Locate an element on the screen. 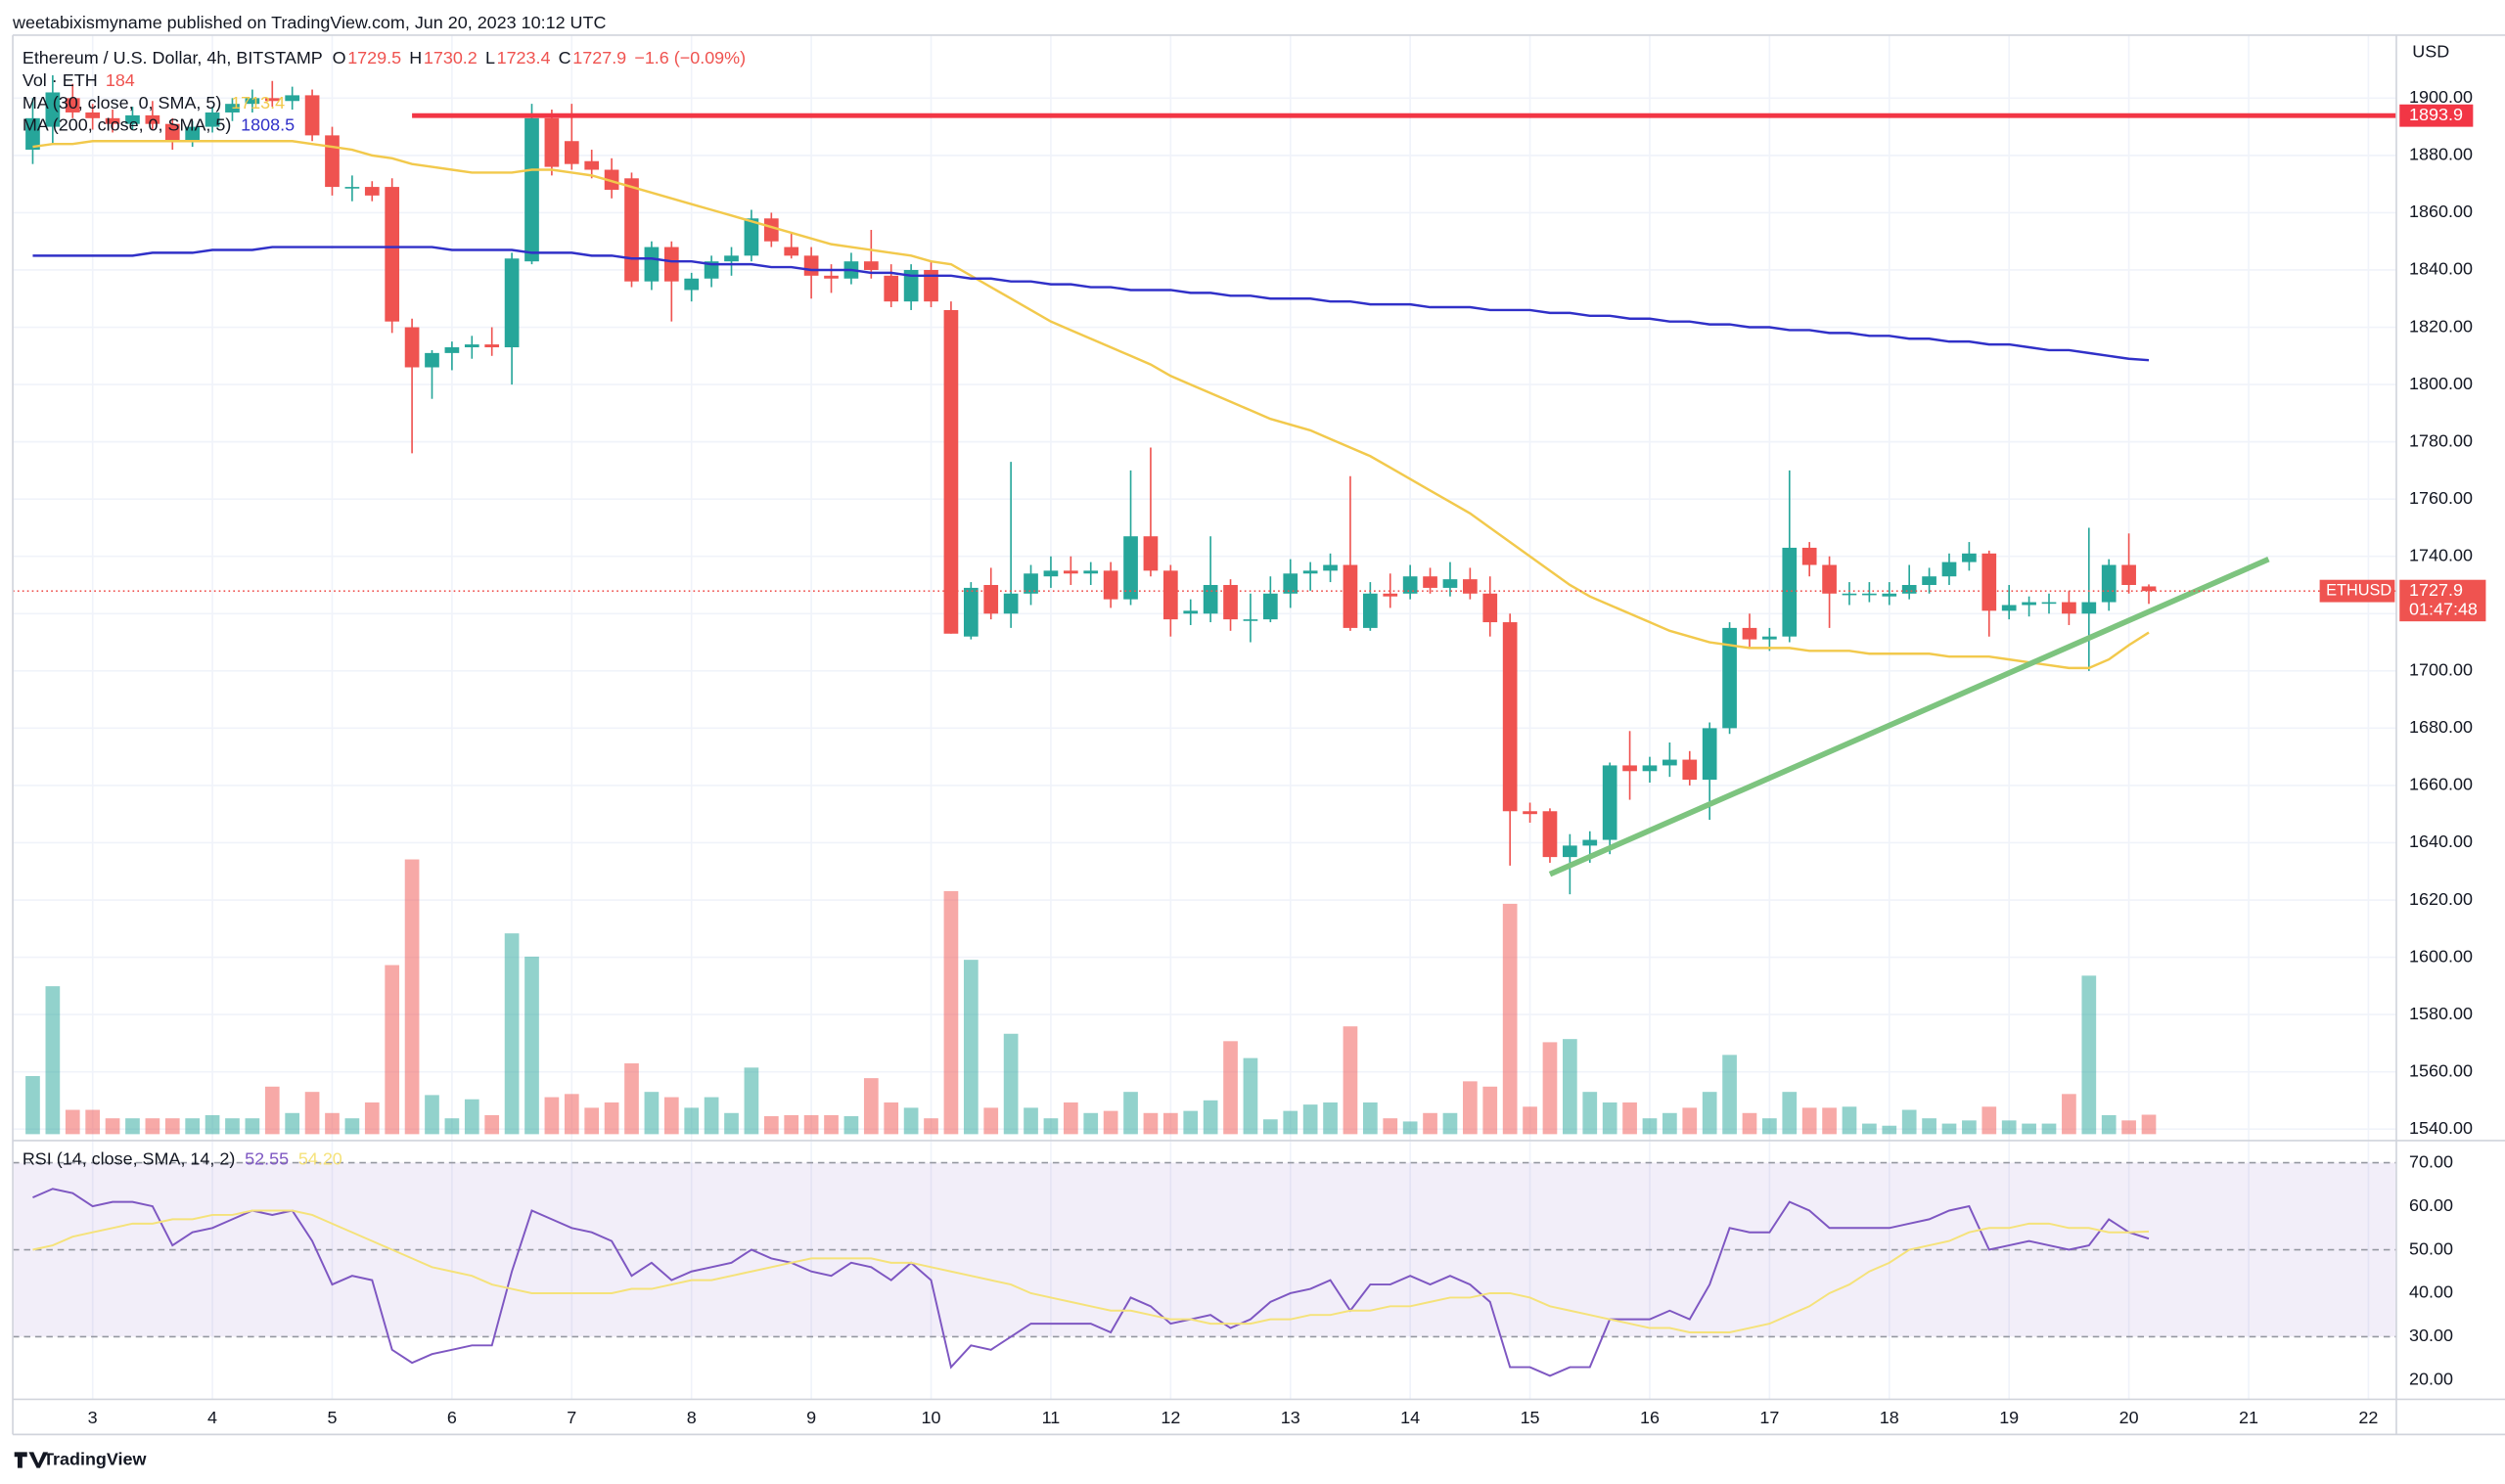 Image resolution: width=2505 pixels, height=1484 pixels. footer-brand: TradingView is located at coordinates (94, 1458).